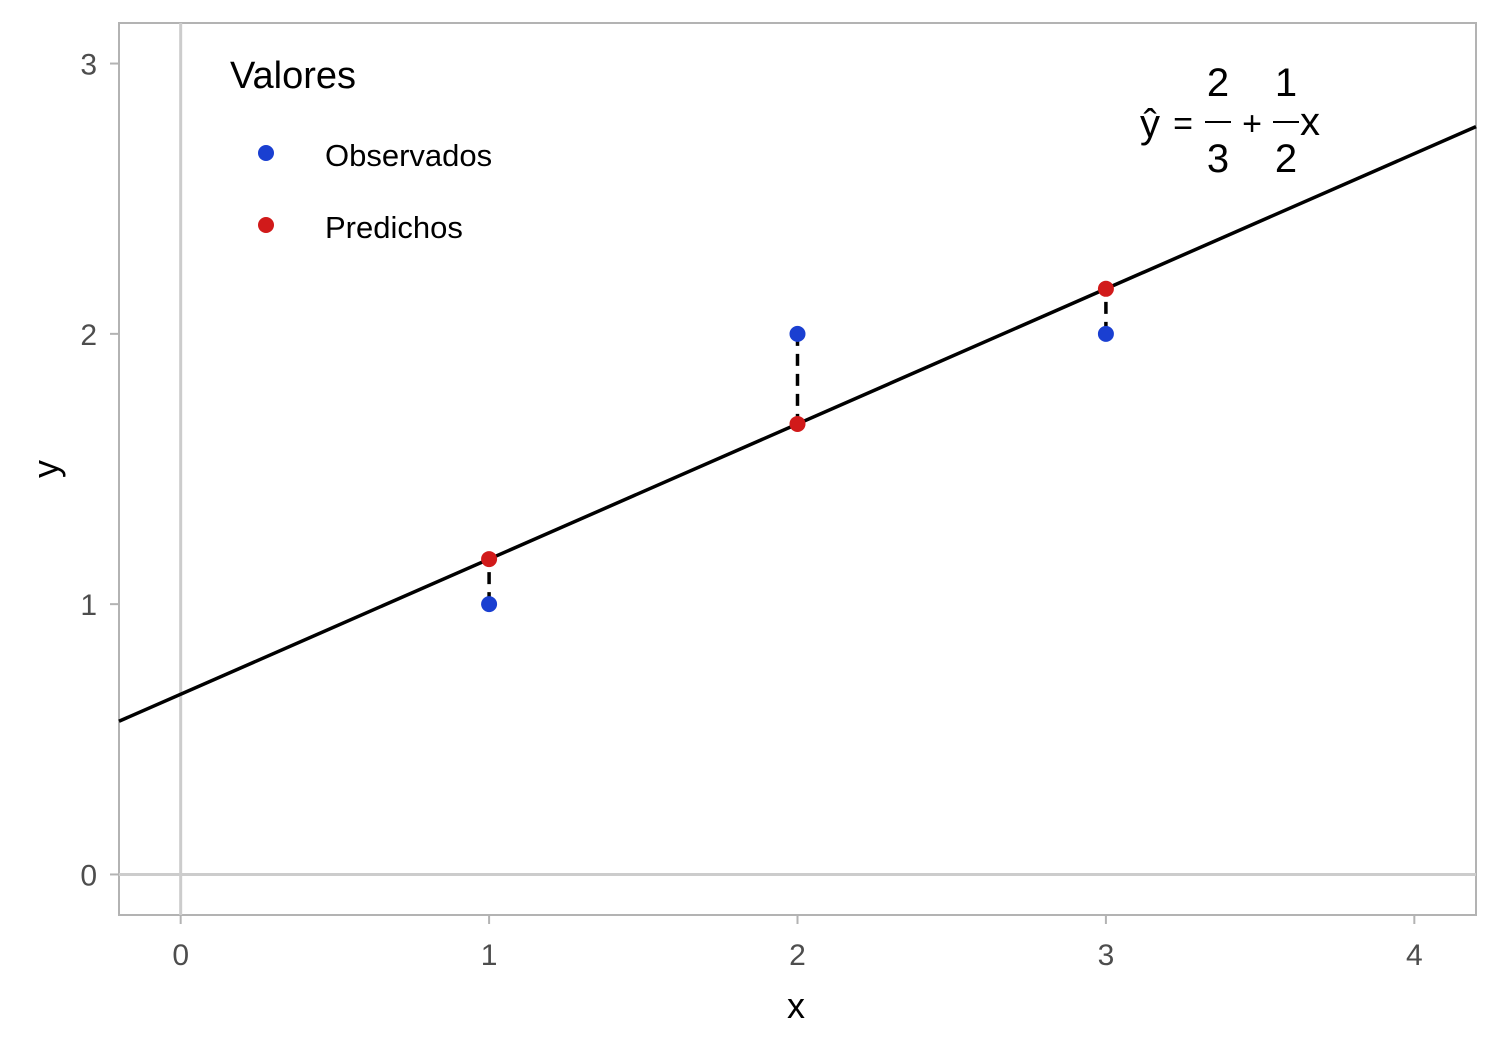 This screenshot has width=1500, height=1050. I want to click on y-axis-title: y, so click(45, 469).